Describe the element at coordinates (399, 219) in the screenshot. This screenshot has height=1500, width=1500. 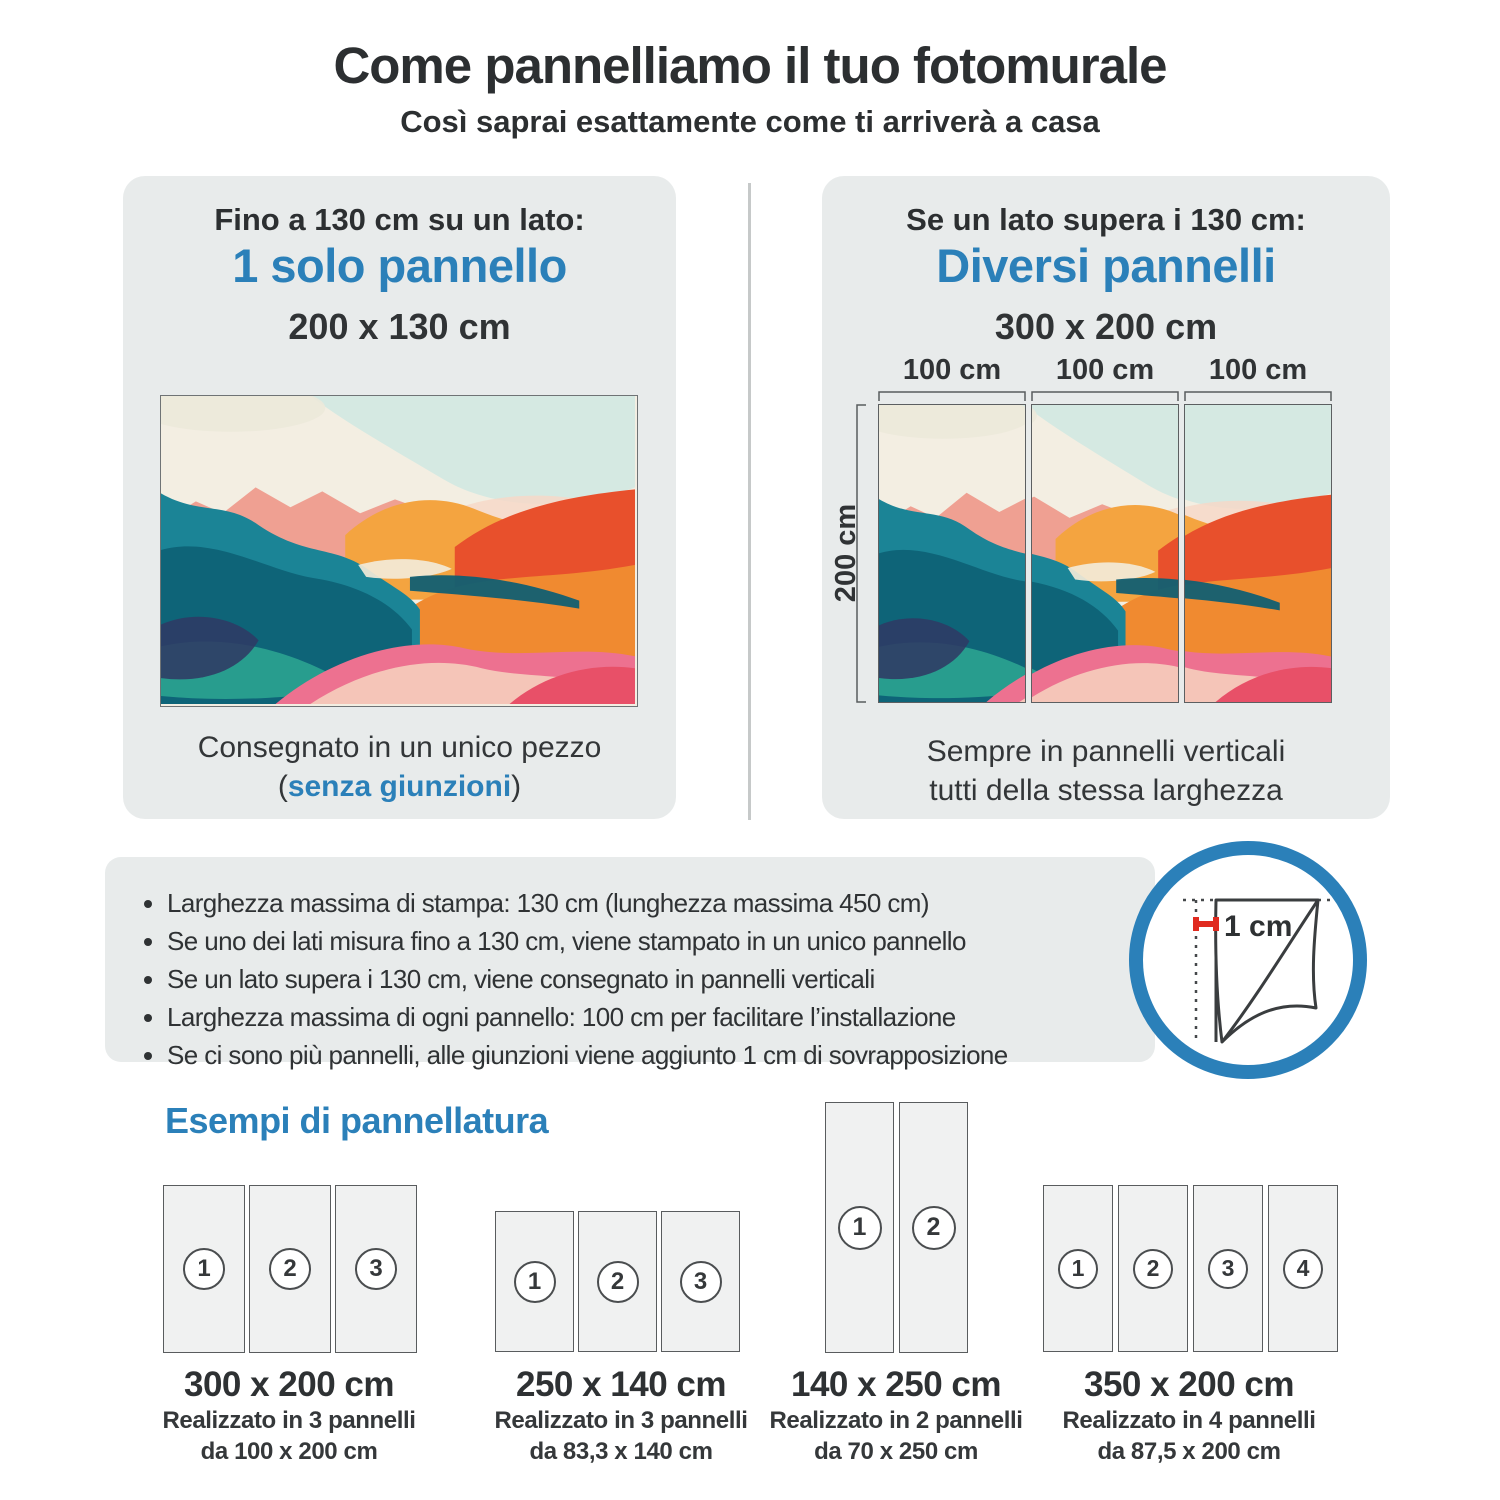
I see `single-panel-condition: Fino a 130 cm su un lato:` at that location.